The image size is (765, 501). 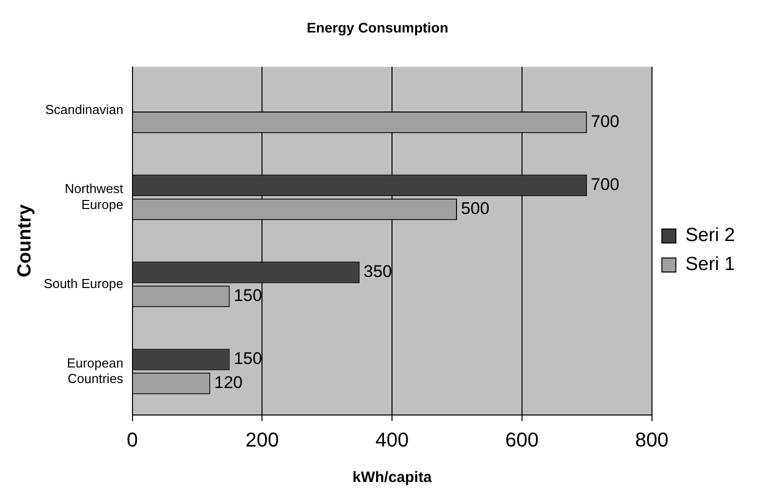 What do you see at coordinates (84, 284) in the screenshot?
I see `y-tick-label: South Europe` at bounding box center [84, 284].